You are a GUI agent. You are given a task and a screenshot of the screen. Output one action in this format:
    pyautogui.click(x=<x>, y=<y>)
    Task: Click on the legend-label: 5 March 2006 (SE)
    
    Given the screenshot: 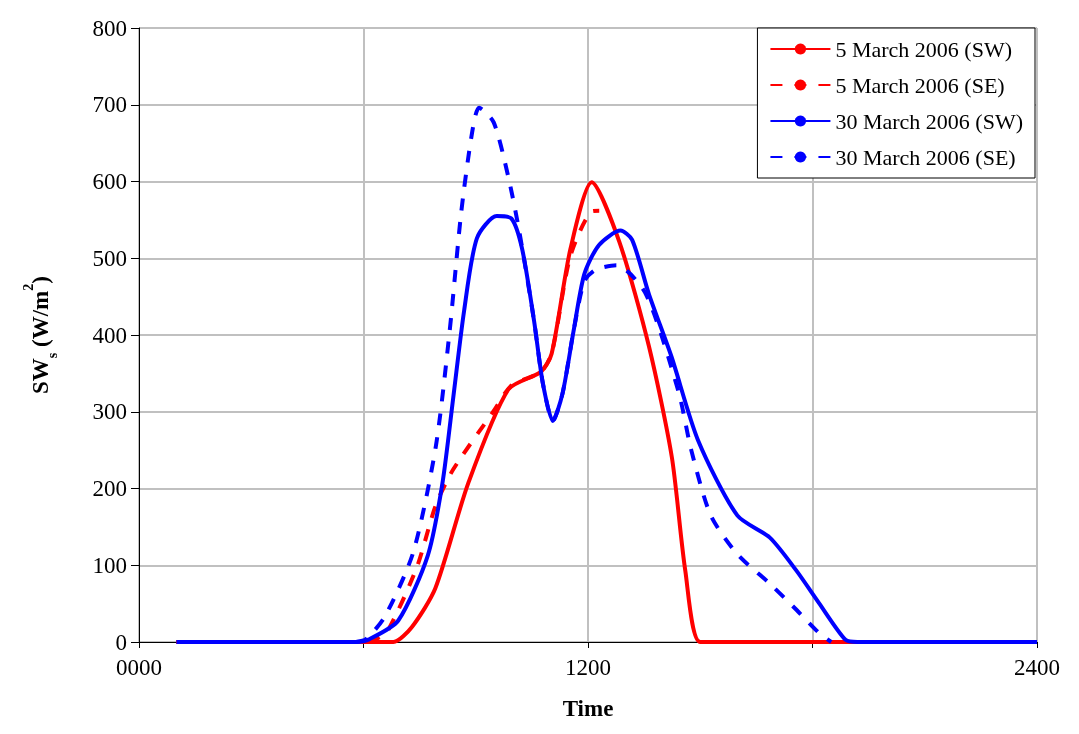 What is the action you would take?
    pyautogui.click(x=920, y=85)
    